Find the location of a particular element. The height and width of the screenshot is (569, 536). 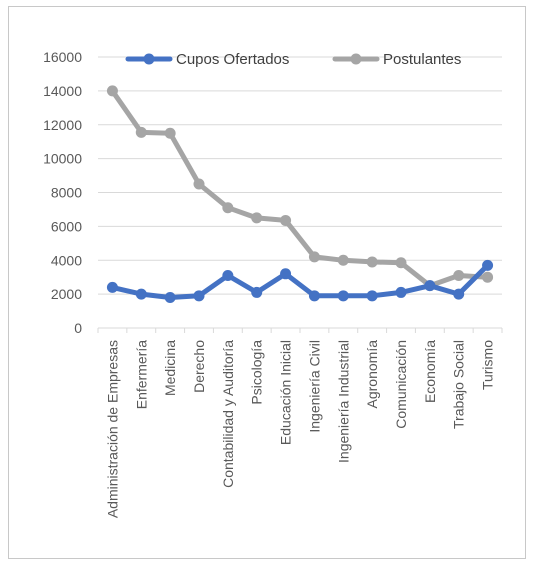

y-tick-label: 14000 is located at coordinates (62, 91).